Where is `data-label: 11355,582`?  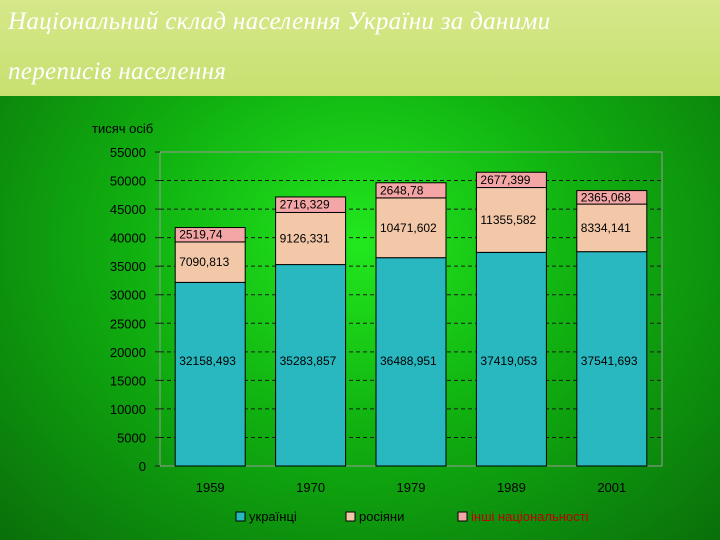 data-label: 11355,582 is located at coordinates (508, 220).